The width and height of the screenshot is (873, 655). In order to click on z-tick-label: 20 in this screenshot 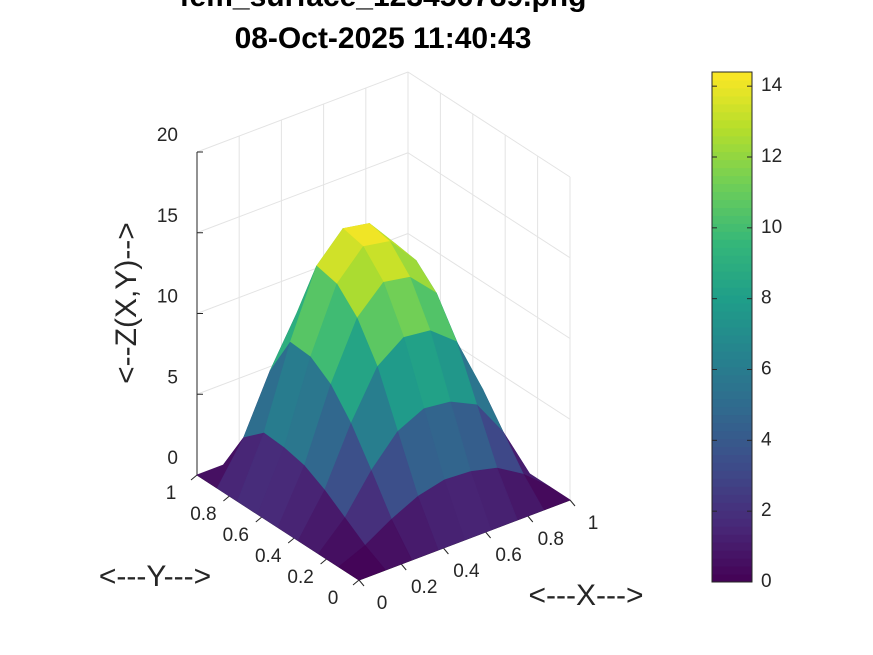, I will do `click(167, 135)`.